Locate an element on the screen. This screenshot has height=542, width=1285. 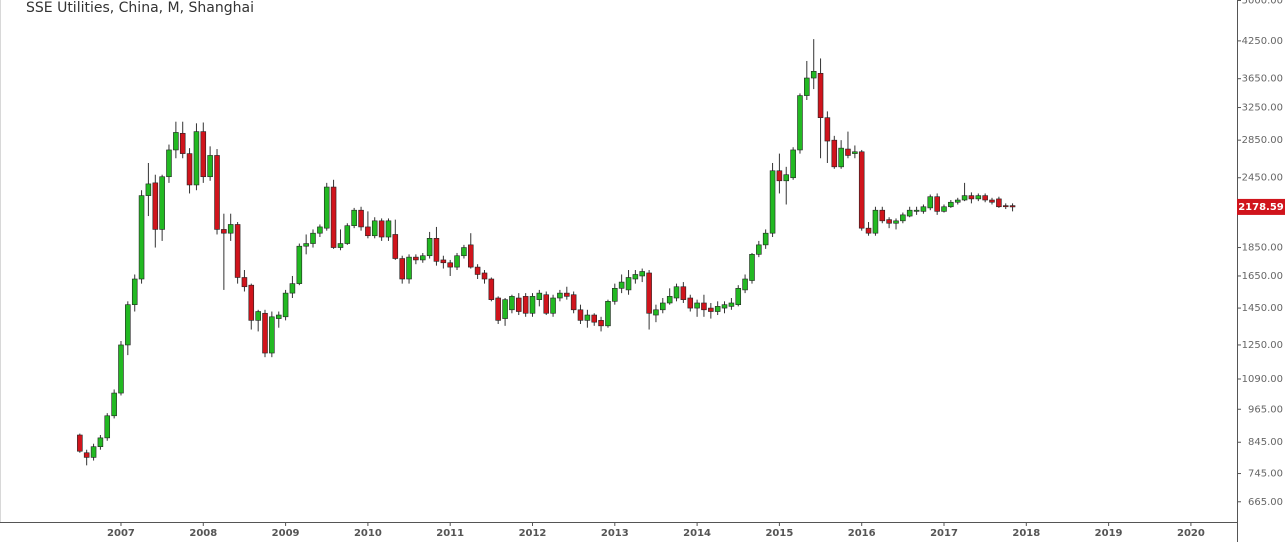
y-tick-label: 1450.00 is located at coordinates (1262, 308).